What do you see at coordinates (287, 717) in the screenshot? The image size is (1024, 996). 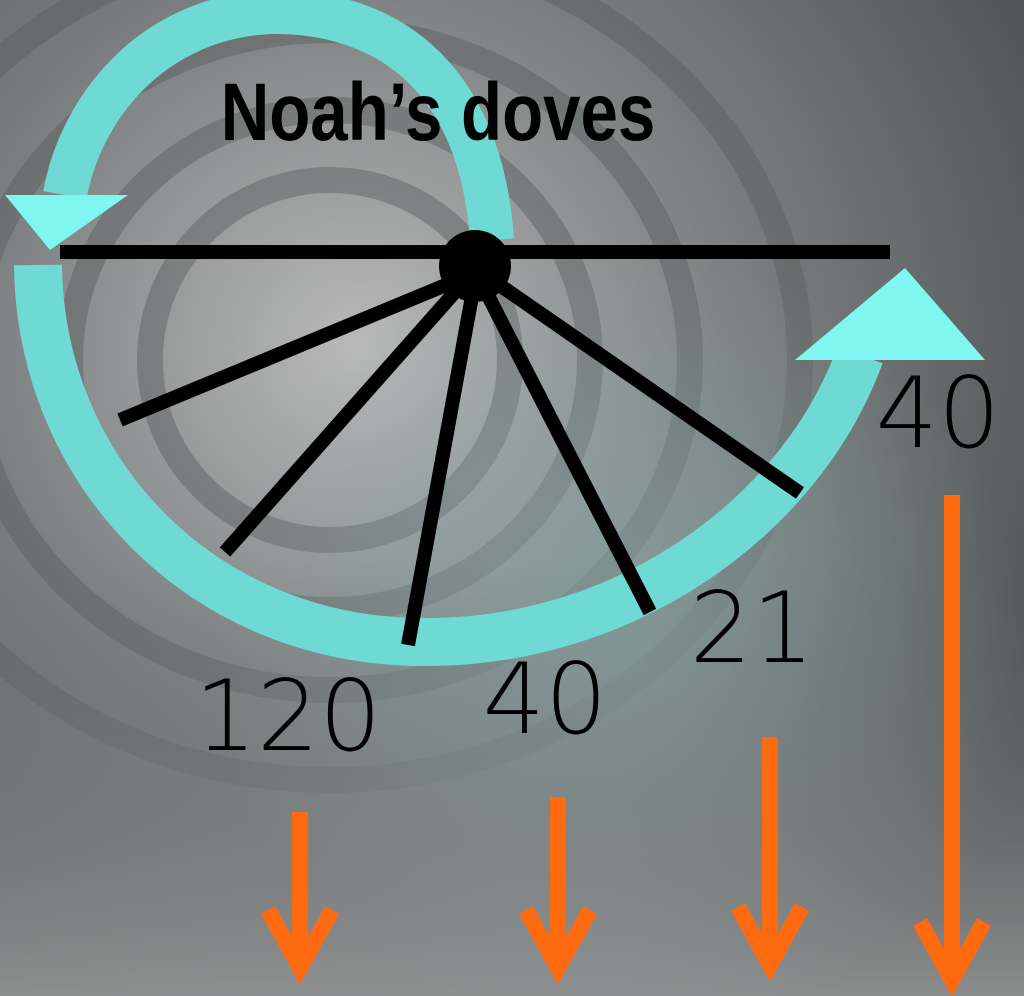 I see `label: 120` at bounding box center [287, 717].